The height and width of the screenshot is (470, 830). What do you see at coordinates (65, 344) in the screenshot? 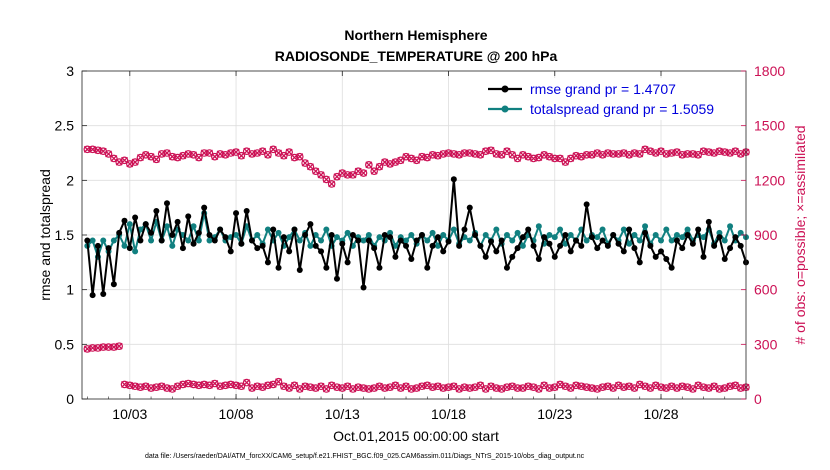
I see `y-left-tick-label: 0.5` at bounding box center [65, 344].